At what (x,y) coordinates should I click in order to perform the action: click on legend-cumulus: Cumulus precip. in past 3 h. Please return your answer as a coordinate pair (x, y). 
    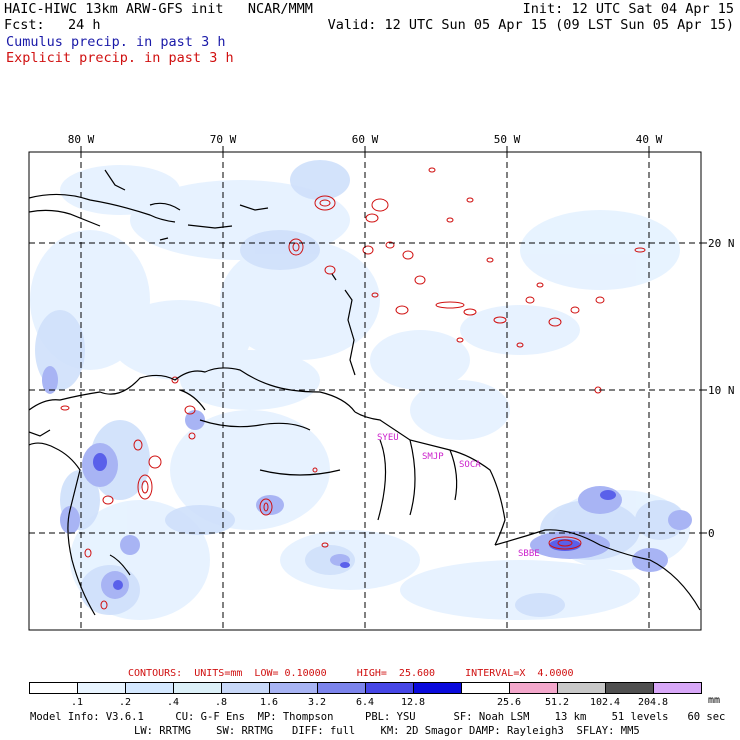
    Looking at the image, I should click on (116, 42).